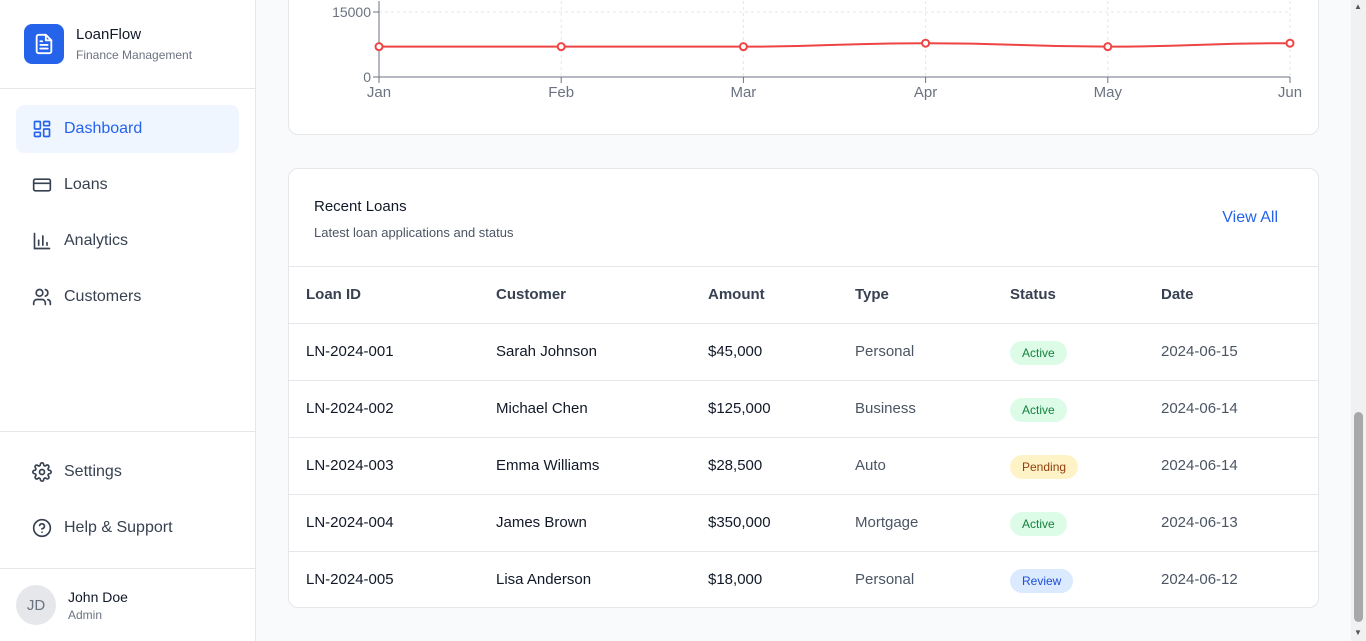 Image resolution: width=1366 pixels, height=641 pixels. What do you see at coordinates (44, 44) in the screenshot?
I see `document-icon` at bounding box center [44, 44].